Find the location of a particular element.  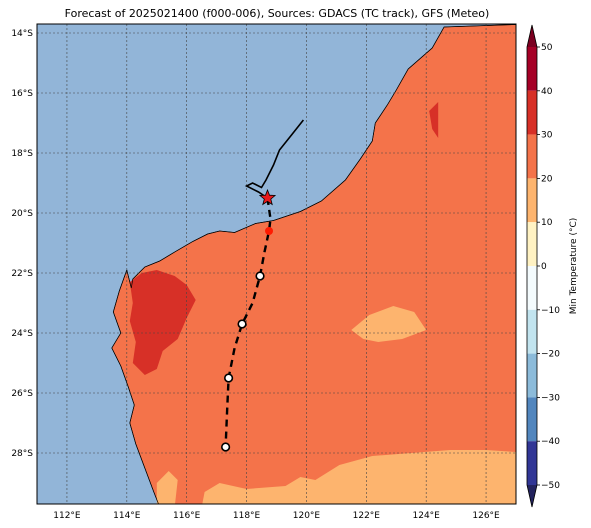

colorbar-extend-top is located at coordinates (532, 36).